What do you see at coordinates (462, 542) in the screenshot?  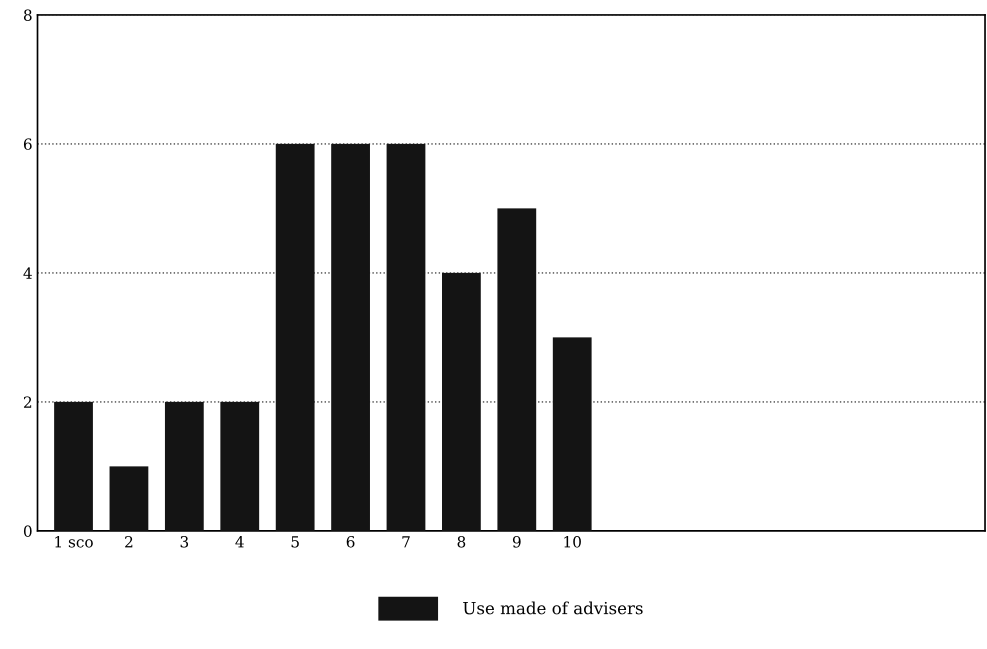 I see `x-tick-label: 8` at bounding box center [462, 542].